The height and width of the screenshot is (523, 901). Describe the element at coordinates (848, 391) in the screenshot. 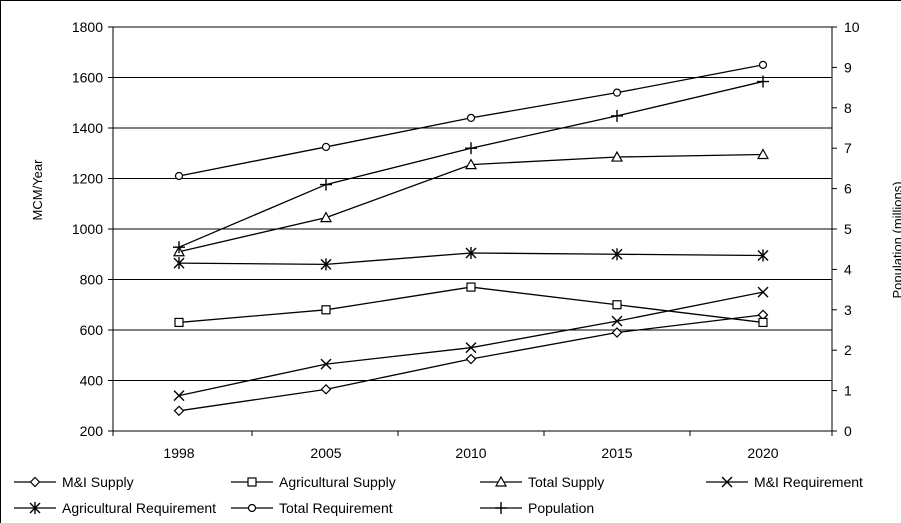

I see `y-right-tick-label: 1` at that location.